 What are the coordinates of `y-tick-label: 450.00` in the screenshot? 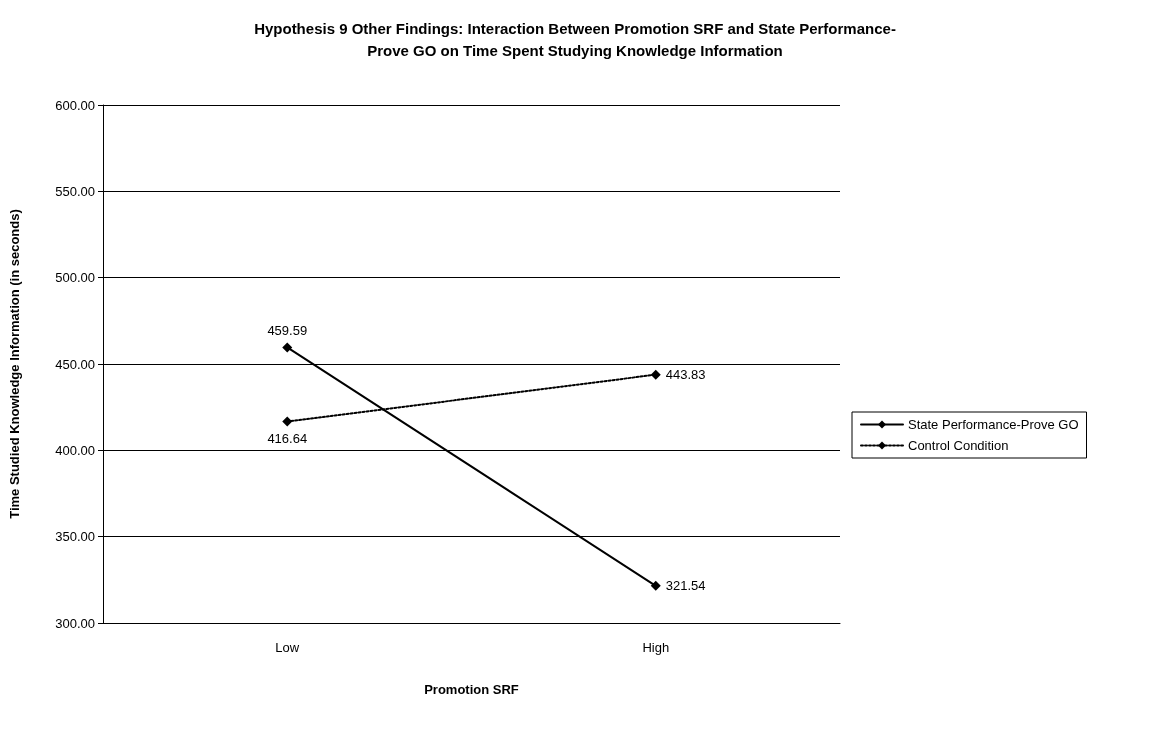 It's located at (75, 364).